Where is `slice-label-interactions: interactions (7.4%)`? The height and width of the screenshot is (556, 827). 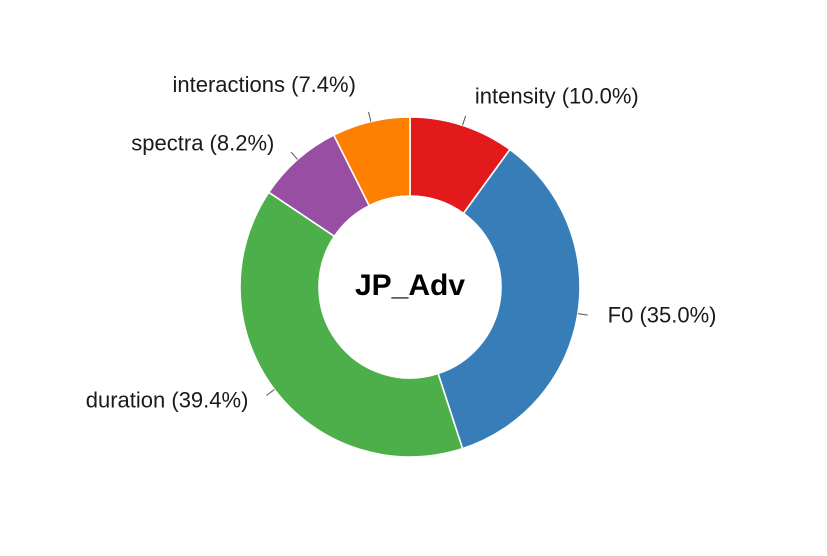
slice-label-interactions: interactions (7.4%) is located at coordinates (264, 84).